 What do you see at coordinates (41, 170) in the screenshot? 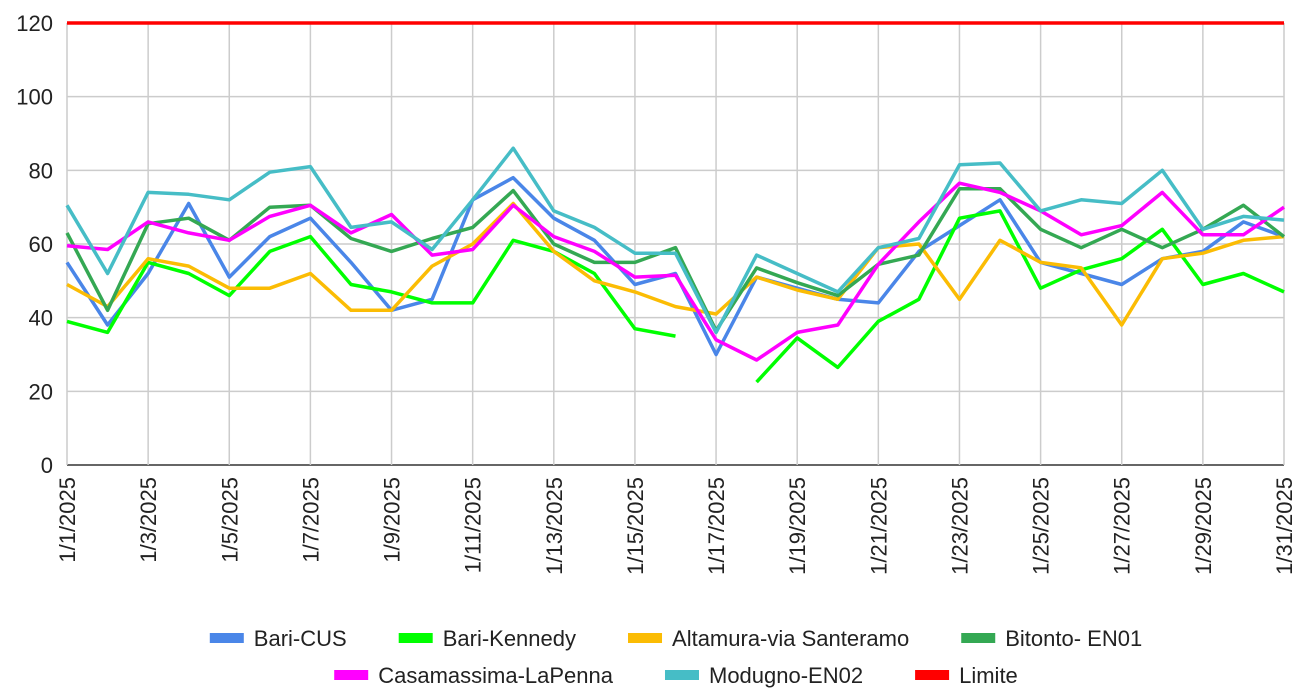
I see `y-tick-label: 80` at bounding box center [41, 170].